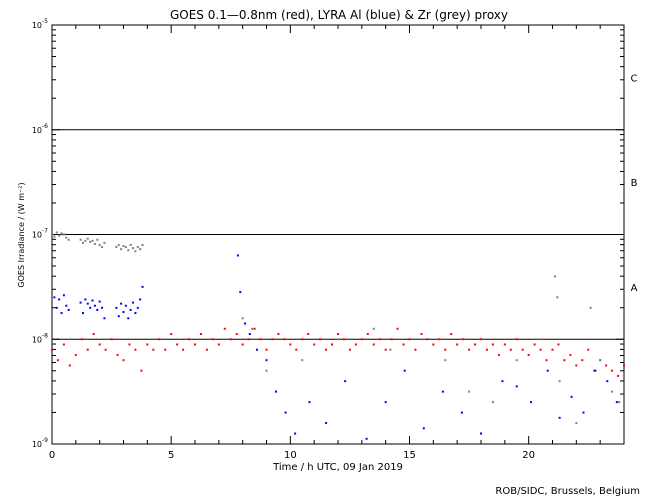 The width and height of the screenshot is (650, 500). What do you see at coordinates (337, 467) in the screenshot?
I see `x-axis-label: Time / h UTC, 09 Jan 2019` at bounding box center [337, 467].